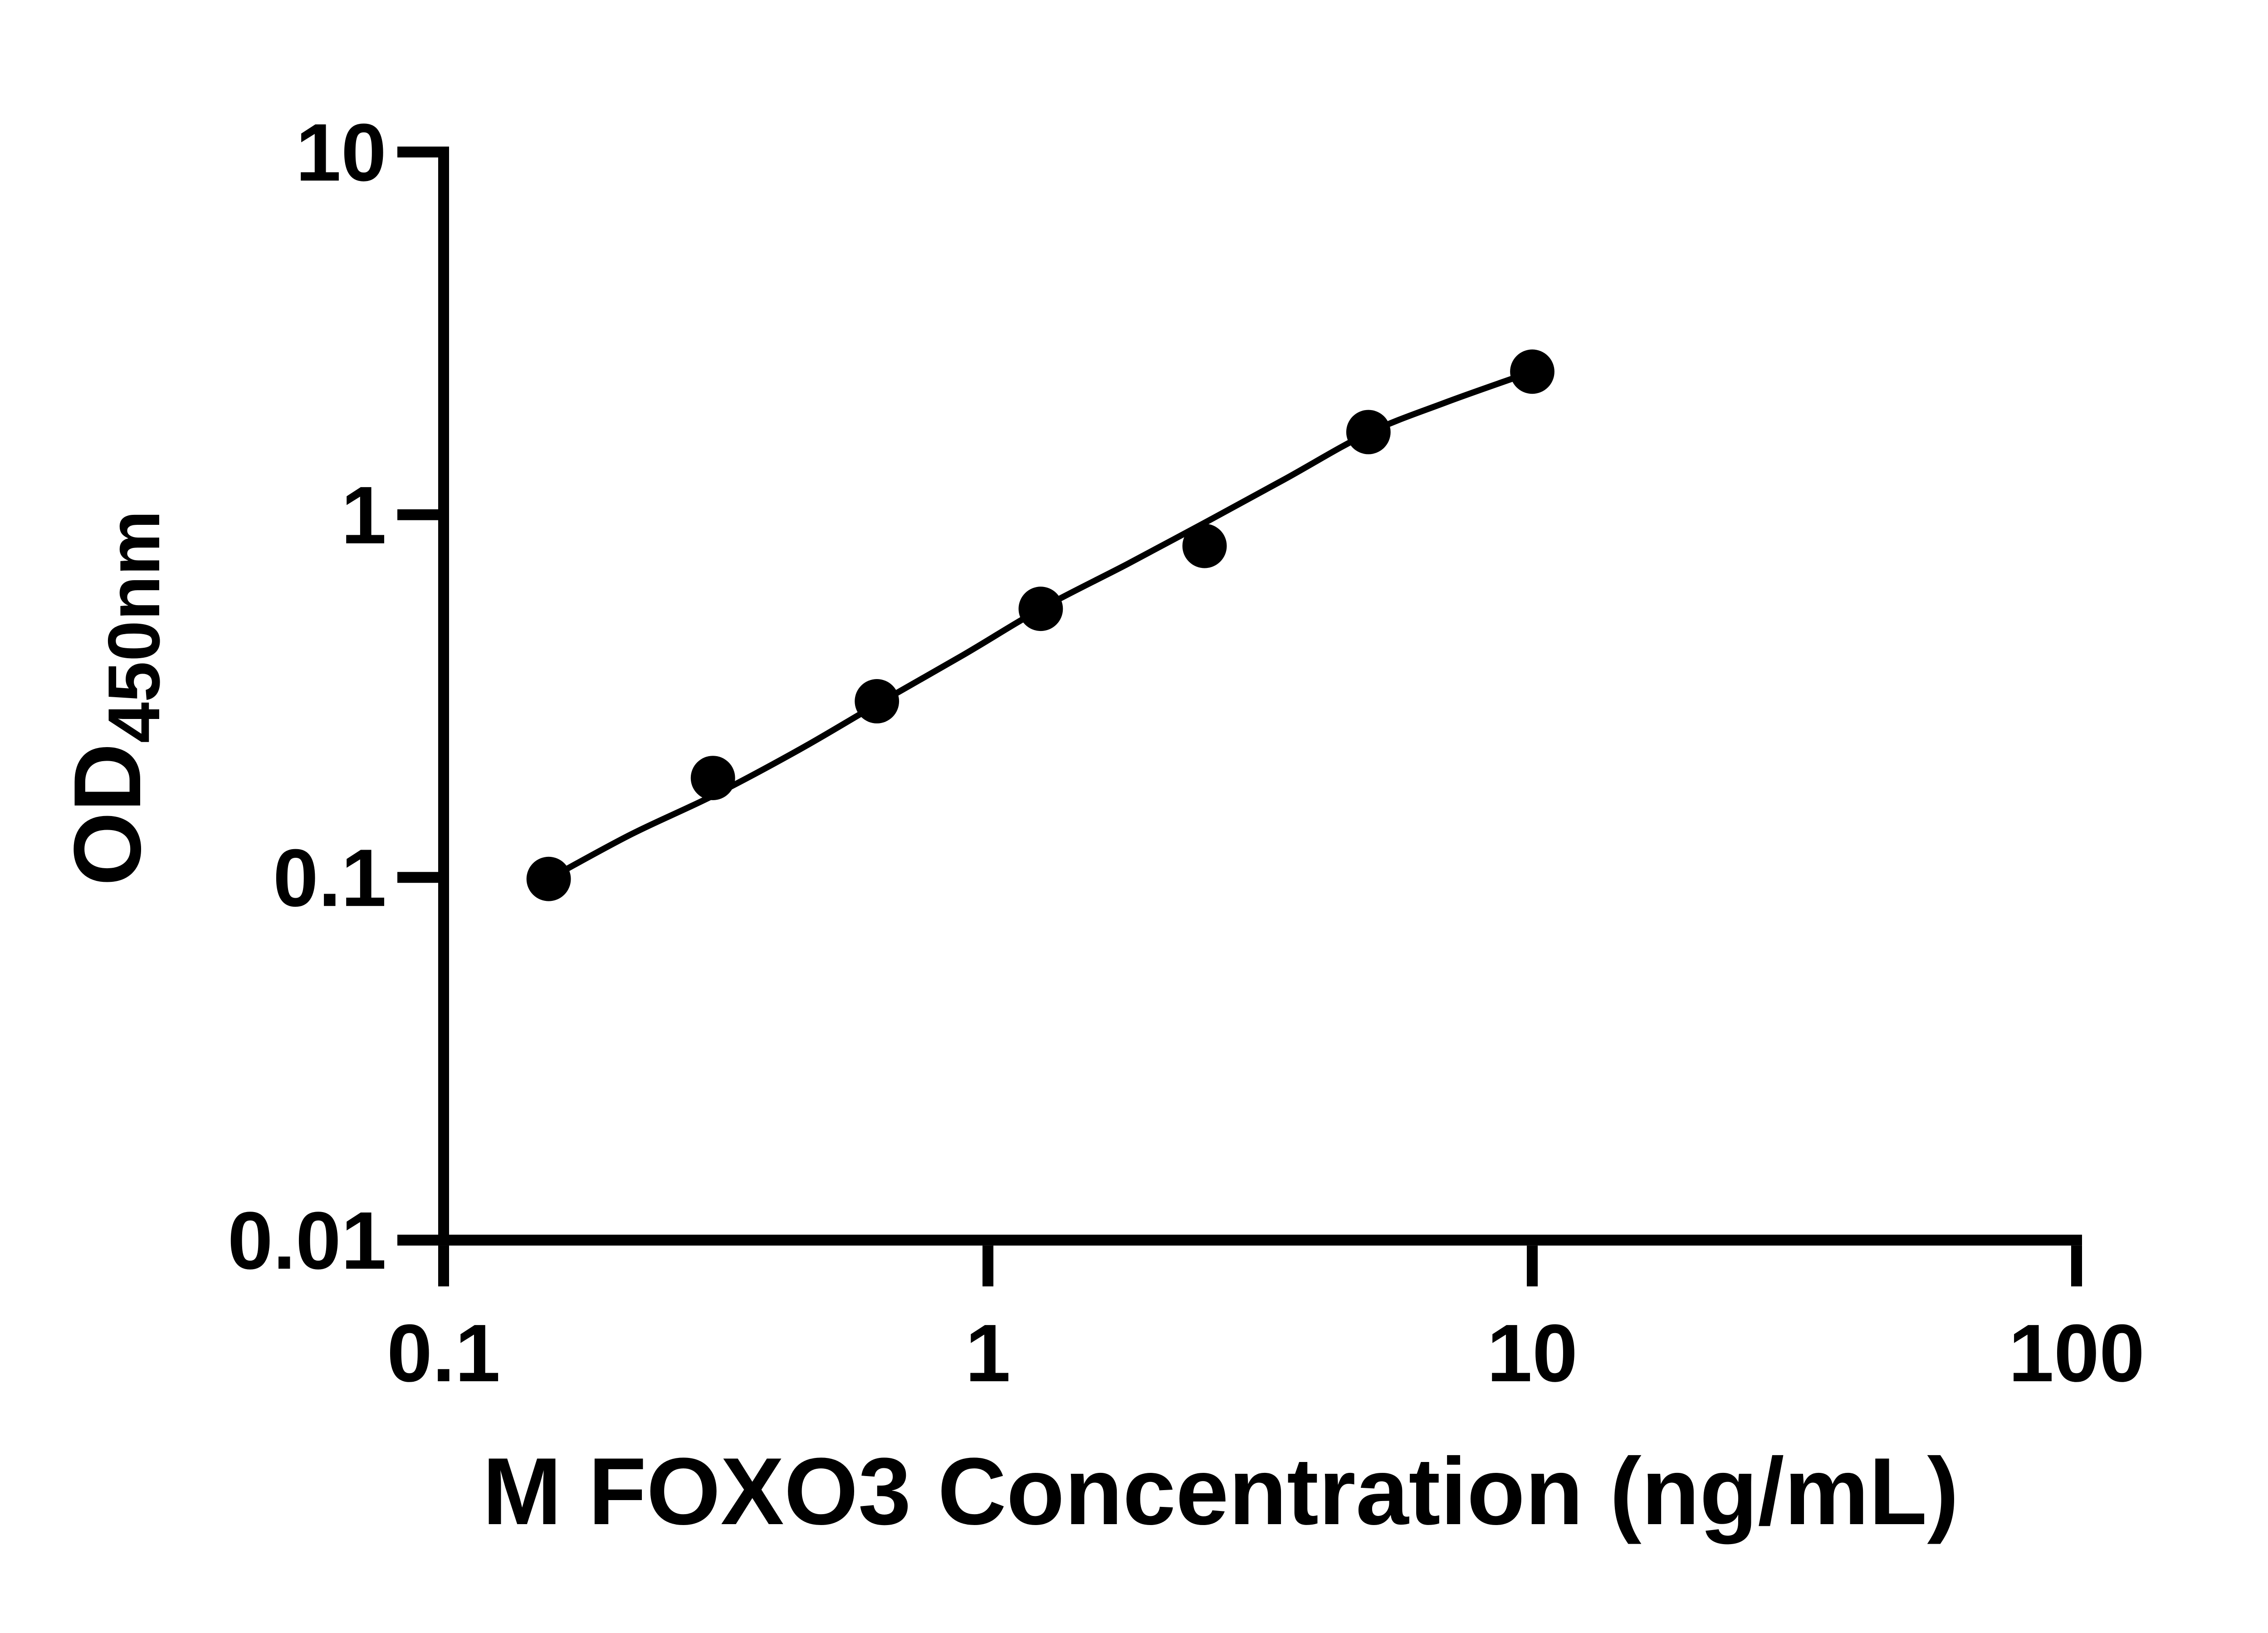 The height and width of the screenshot is (1633, 2268). I want to click on y-tick-label: 10, so click(341, 152).